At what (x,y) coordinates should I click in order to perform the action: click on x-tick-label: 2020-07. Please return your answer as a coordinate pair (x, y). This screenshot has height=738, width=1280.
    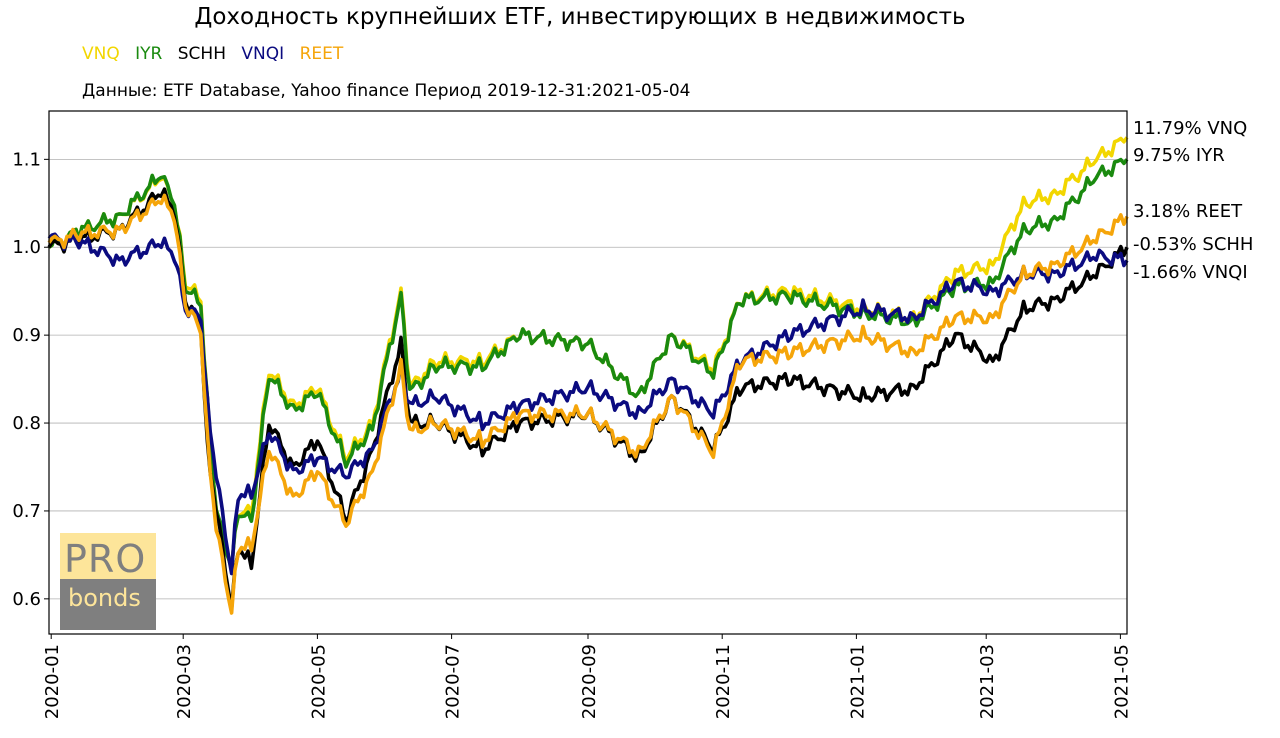
    Looking at the image, I should click on (453, 681).